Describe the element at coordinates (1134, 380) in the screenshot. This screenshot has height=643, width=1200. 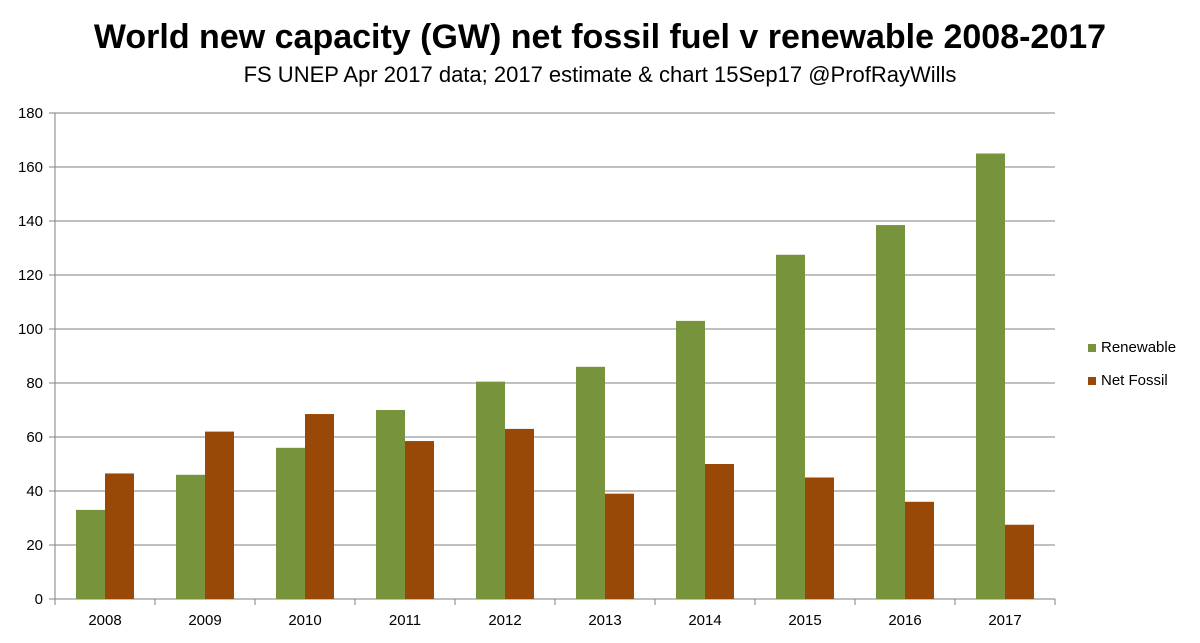
I see `legend-label-net-fossil: Net Fossil` at that location.